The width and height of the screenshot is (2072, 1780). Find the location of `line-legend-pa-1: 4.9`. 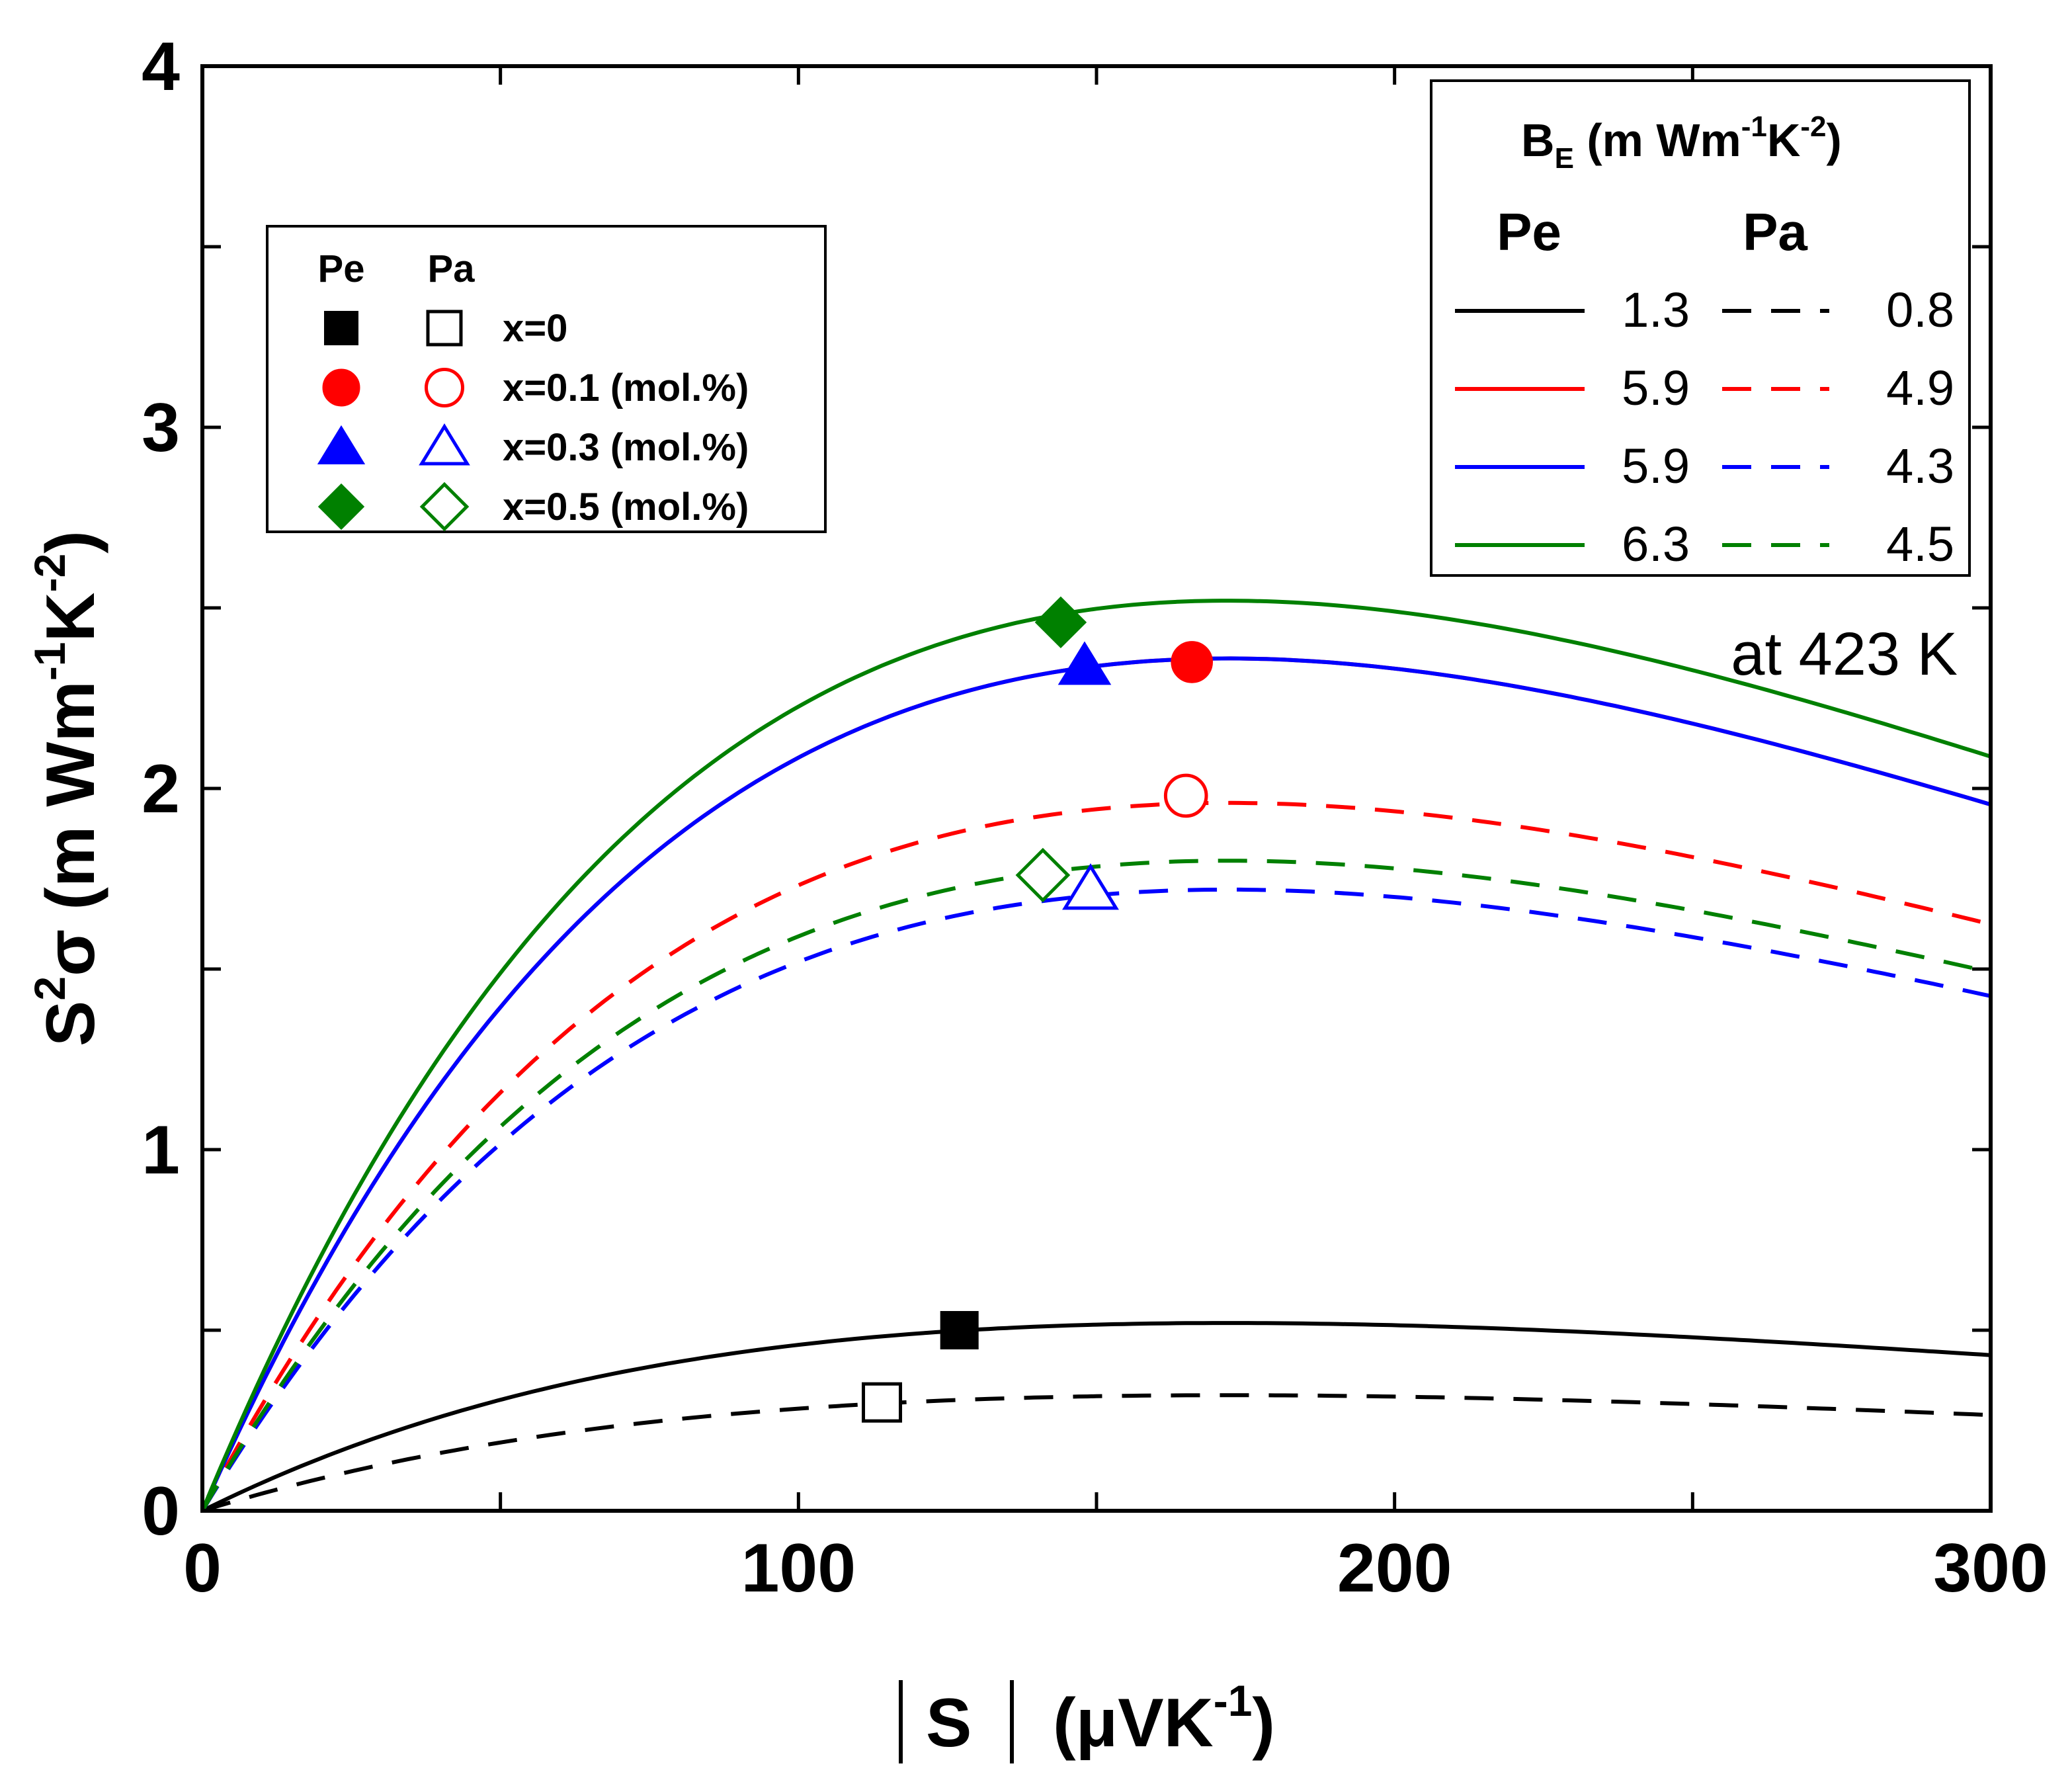

line-legend-pa-1: 4.9 is located at coordinates (1920, 387).